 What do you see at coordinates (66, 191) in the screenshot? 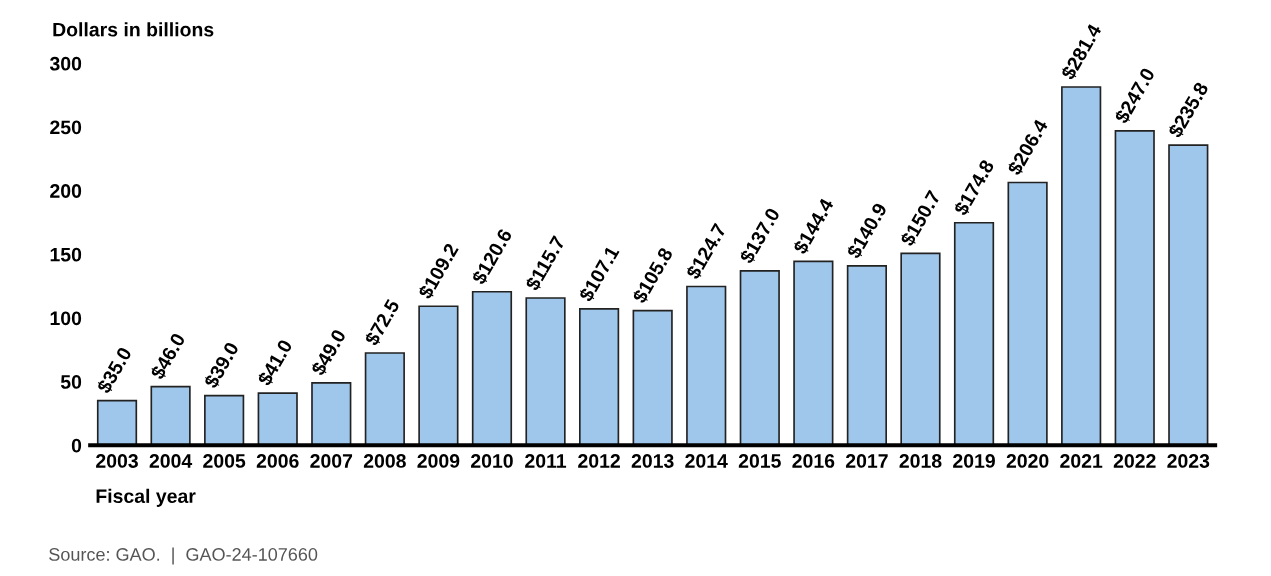
I see `y-tick-label: 200` at bounding box center [66, 191].